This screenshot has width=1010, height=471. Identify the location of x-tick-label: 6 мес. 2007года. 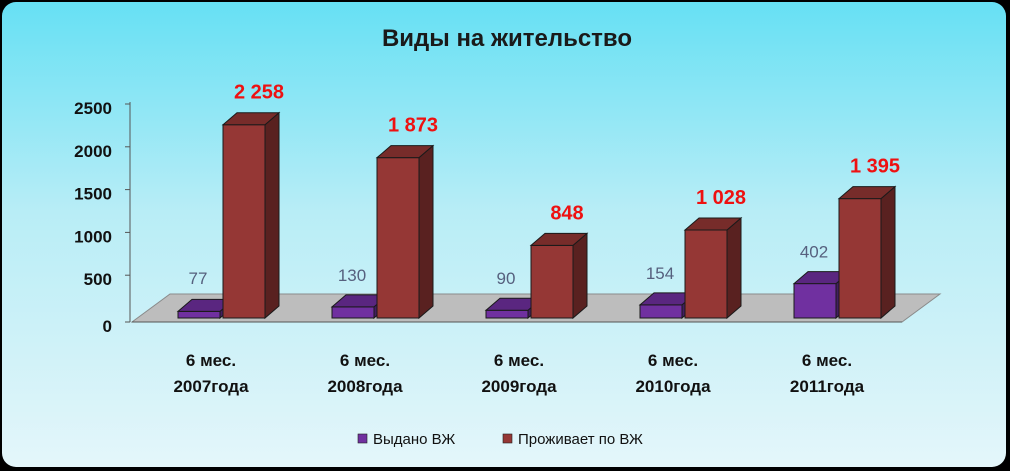
(211, 373).